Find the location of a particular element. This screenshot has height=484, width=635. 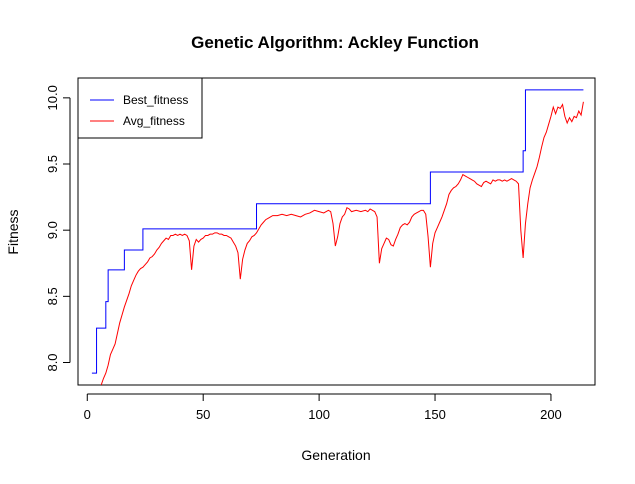

y-tick-label: 8.0 is located at coordinates (52, 362).